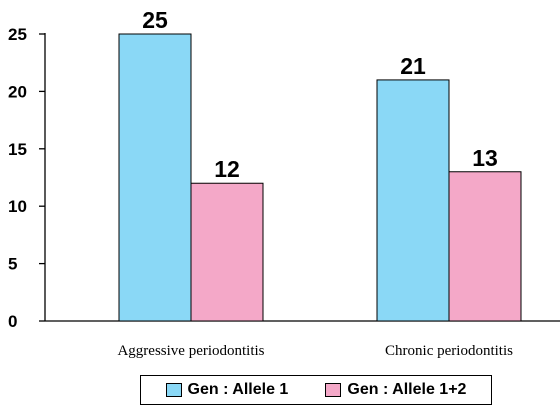 This screenshot has height=407, width=560. I want to click on y-ticks: 0 5 10 15 20 25, so click(26, 178).